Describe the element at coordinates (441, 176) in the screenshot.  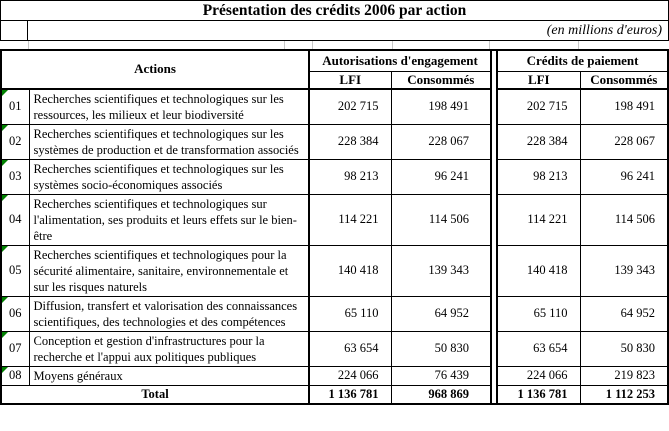
I see `ae-consommes-cell: 96 241` at that location.